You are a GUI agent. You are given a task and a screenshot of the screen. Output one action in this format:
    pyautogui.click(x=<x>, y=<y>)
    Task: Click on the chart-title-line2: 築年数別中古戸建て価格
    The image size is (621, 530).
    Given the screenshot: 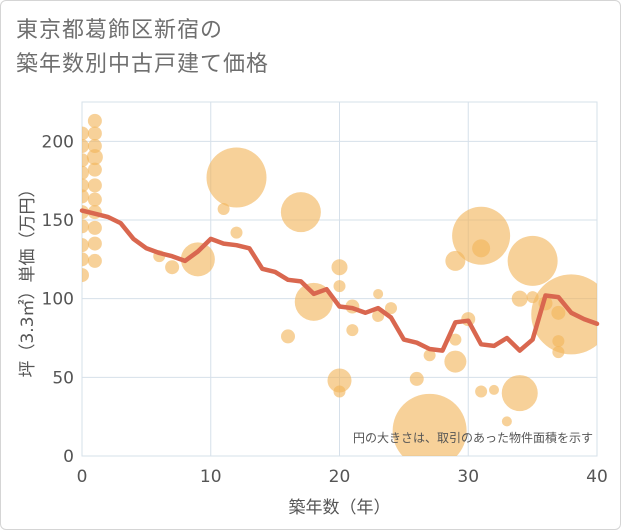 What is the action you would take?
    pyautogui.click(x=143, y=64)
    